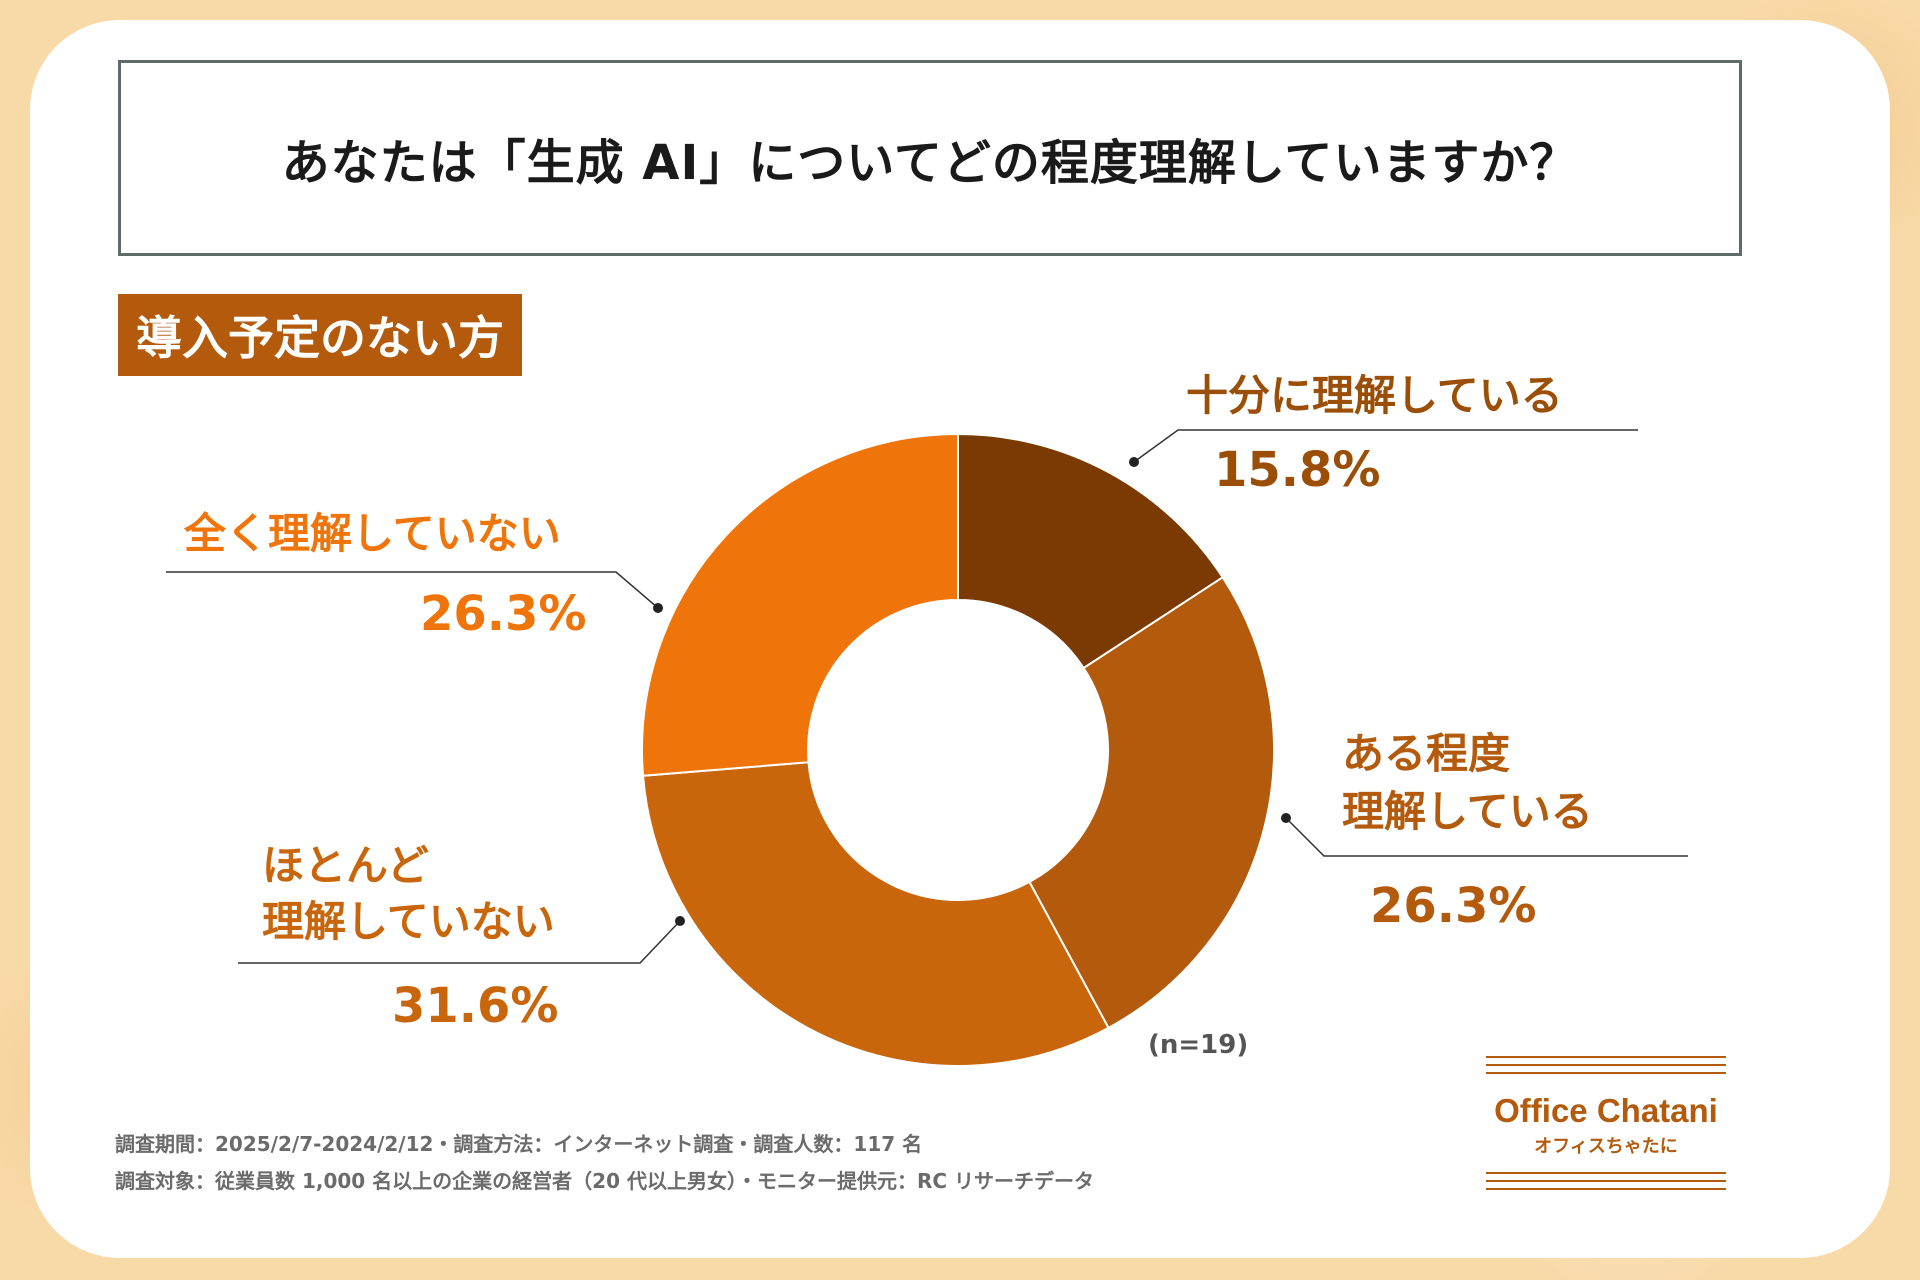 Image resolution: width=1920 pixels, height=1280 pixels. I want to click on category-label-3-line-2: 理解していない, so click(408, 921).